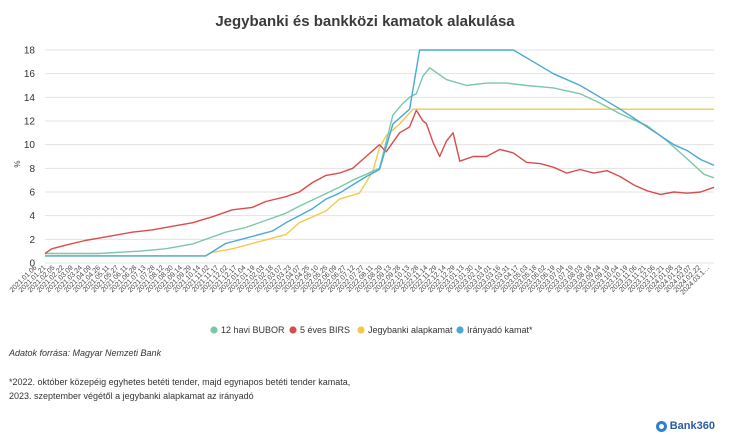 This screenshot has width=730, height=441. Describe the element at coordinates (17, 163) in the screenshot. I see `y-axis-label: %` at that location.